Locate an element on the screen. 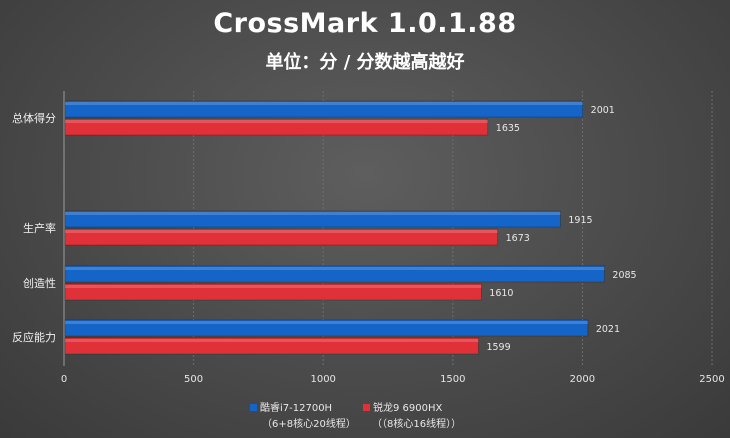 Image resolution: width=730 pixels, height=438 pixels. y-category-label-2: 创造性 is located at coordinates (39, 283).